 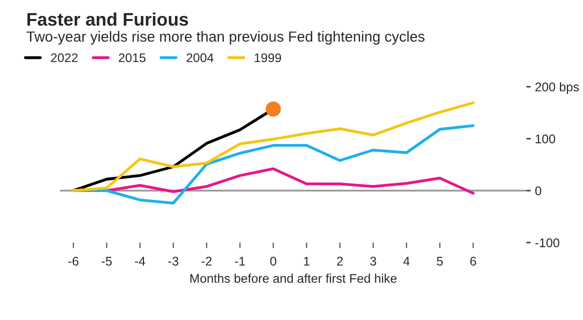 What do you see at coordinates (73, 261) in the screenshot?
I see `x-tick-label: -6` at bounding box center [73, 261].